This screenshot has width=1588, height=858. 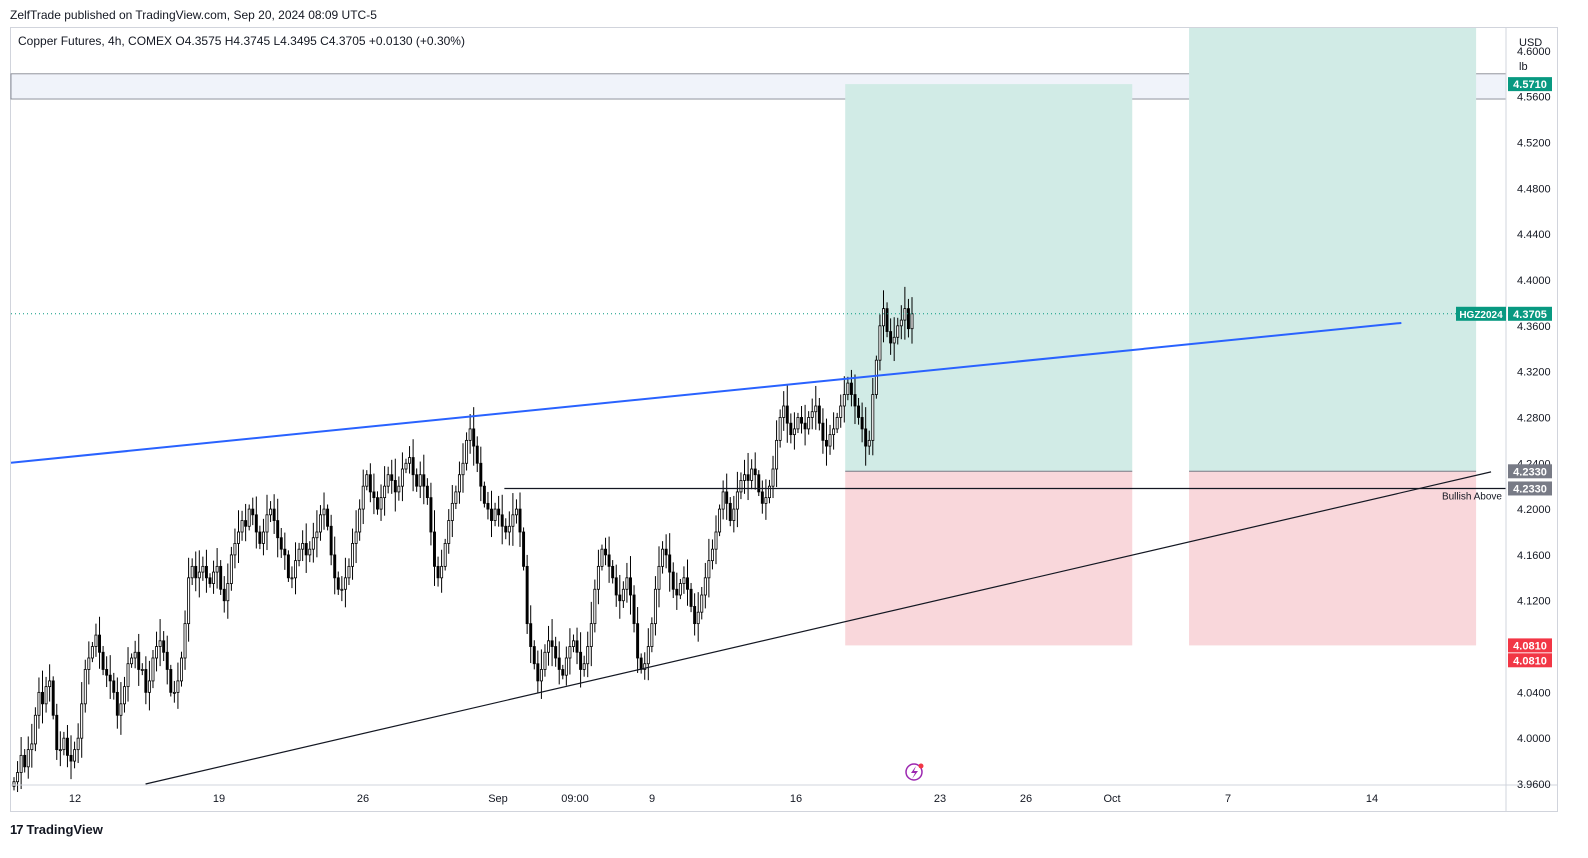 I want to click on long-position-2-stop-zone, so click(x=1333, y=558).